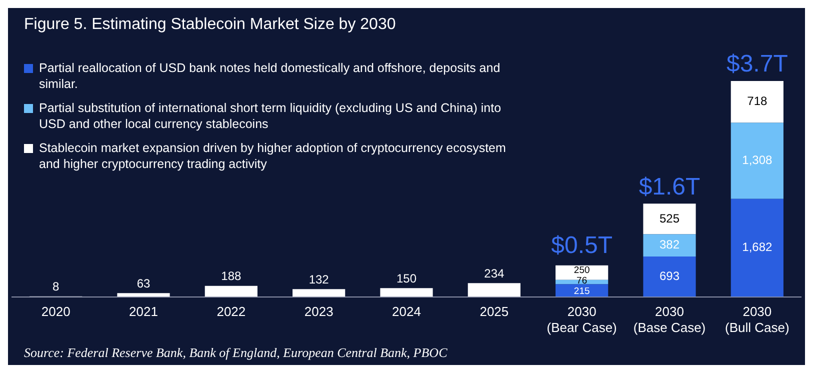 This screenshot has height=373, width=813. I want to click on data-label: 250, so click(582, 270).